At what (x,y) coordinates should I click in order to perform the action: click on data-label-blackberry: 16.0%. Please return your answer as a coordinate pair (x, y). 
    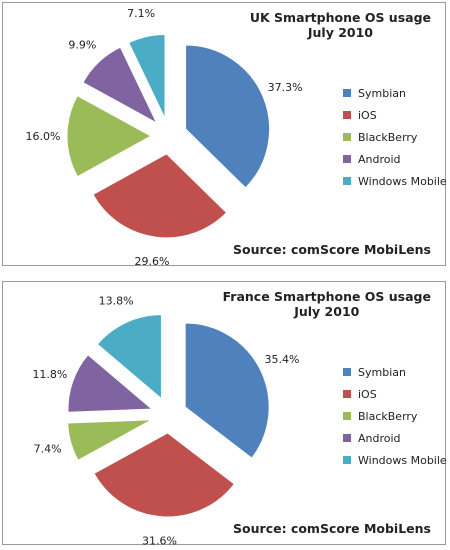
    Looking at the image, I should click on (43, 136).